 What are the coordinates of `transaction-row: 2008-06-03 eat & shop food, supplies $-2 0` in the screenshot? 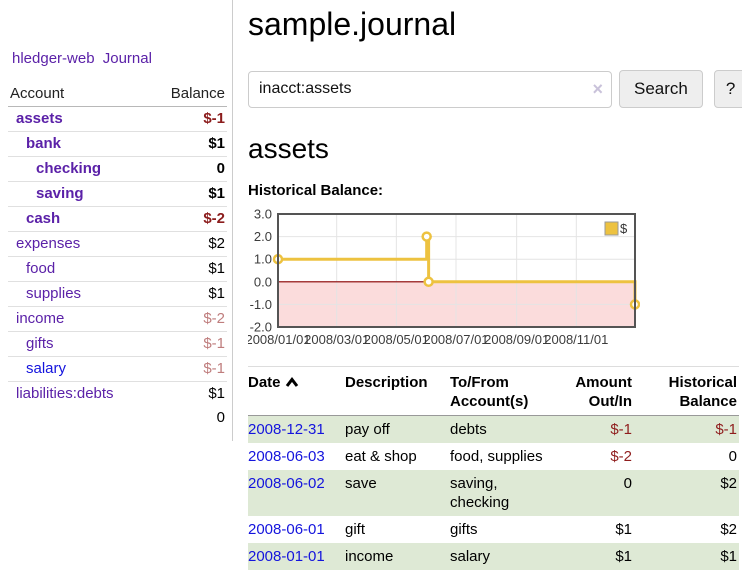 It's located at (493, 456).